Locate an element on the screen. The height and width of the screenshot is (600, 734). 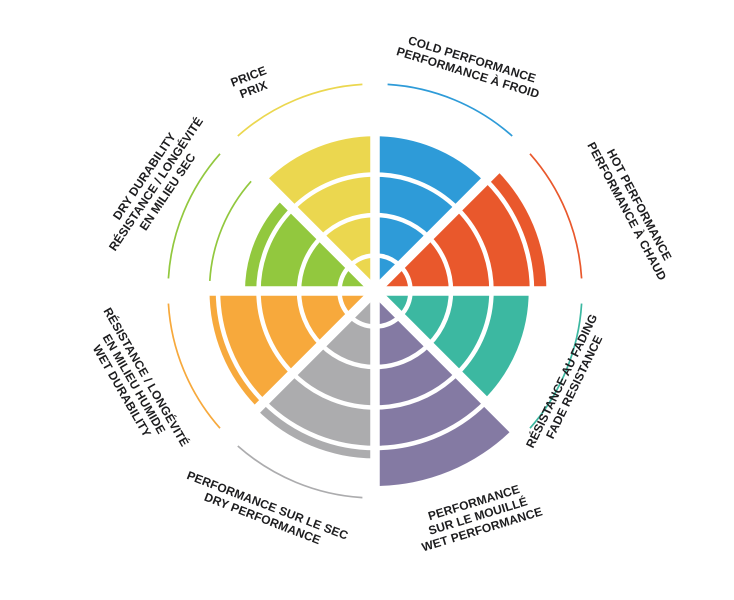
wedge-dry-durability is located at coordinates (310, 245).